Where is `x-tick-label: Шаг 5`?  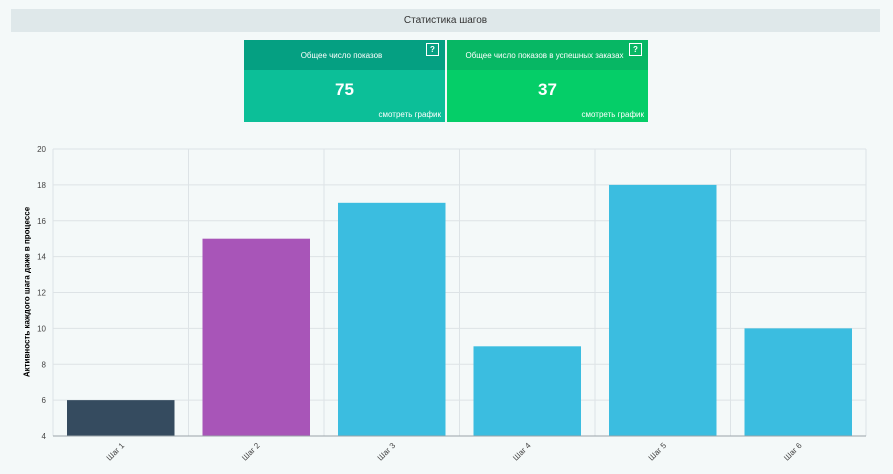
x-tick-label: Шаг 5 is located at coordinates (658, 452).